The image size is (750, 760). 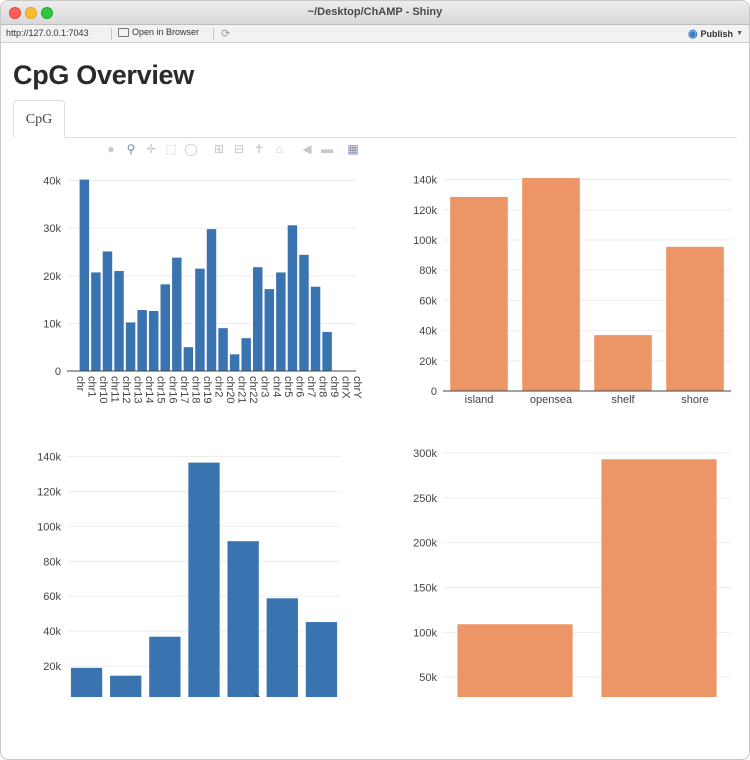 I want to click on publish-button: ◉ Publish ▼, so click(x=715, y=33).